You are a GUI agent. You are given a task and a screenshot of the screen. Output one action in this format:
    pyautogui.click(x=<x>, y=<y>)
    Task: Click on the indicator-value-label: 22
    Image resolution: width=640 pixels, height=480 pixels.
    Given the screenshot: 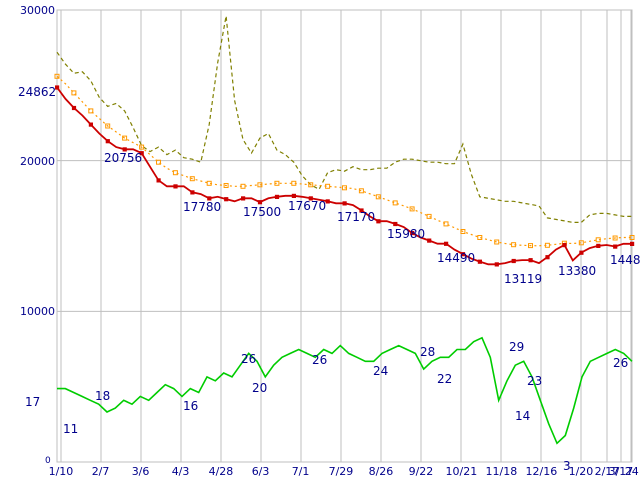 What is the action you would take?
    pyautogui.click(x=445, y=379)
    